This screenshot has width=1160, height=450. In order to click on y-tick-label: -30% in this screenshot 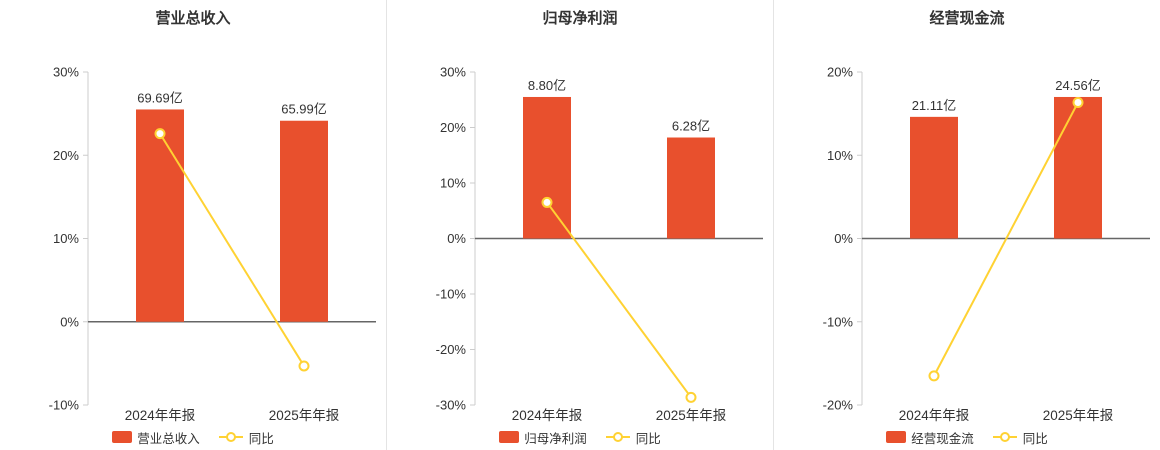, I will do `click(451, 405)`.